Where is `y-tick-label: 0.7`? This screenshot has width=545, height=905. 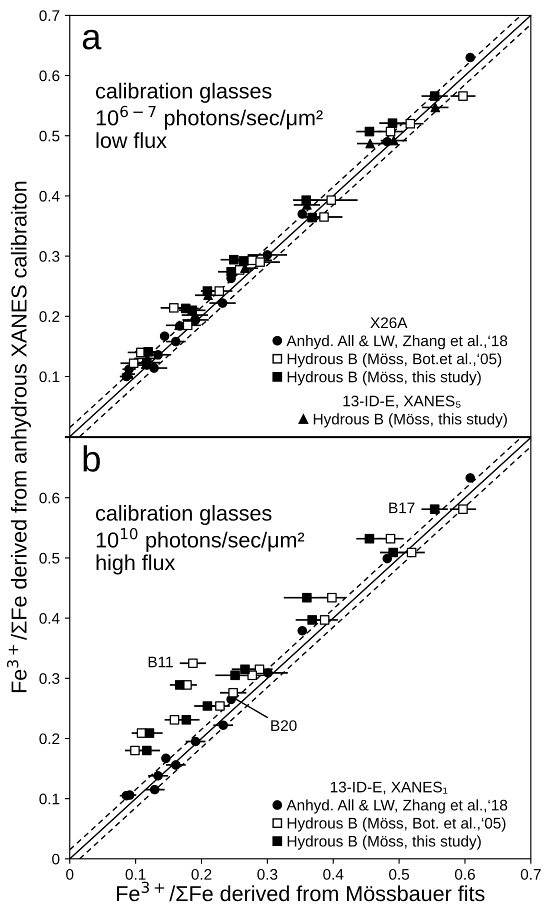
y-tick-label: 0.7 is located at coordinates (49, 16).